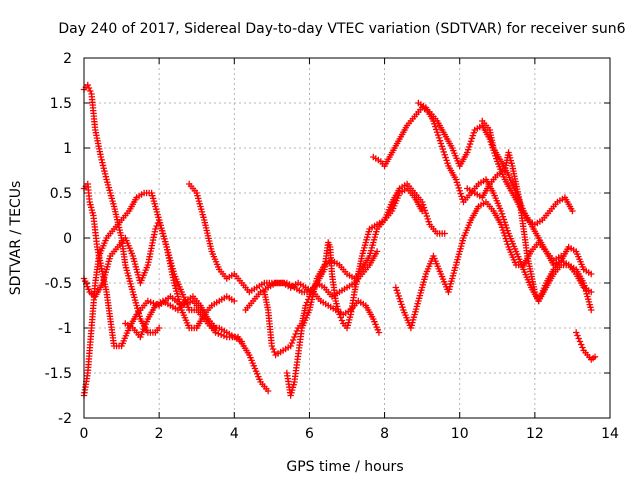 Image resolution: width=640 pixels, height=480 pixels. I want to click on y-tick-label: -2, so click(65, 419).